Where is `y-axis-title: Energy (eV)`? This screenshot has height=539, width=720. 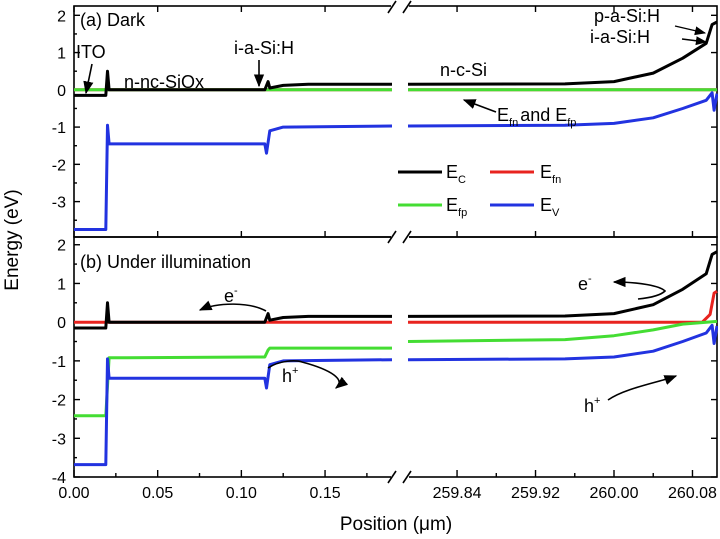
y-axis-title: Energy (eV) is located at coordinates (12, 239).